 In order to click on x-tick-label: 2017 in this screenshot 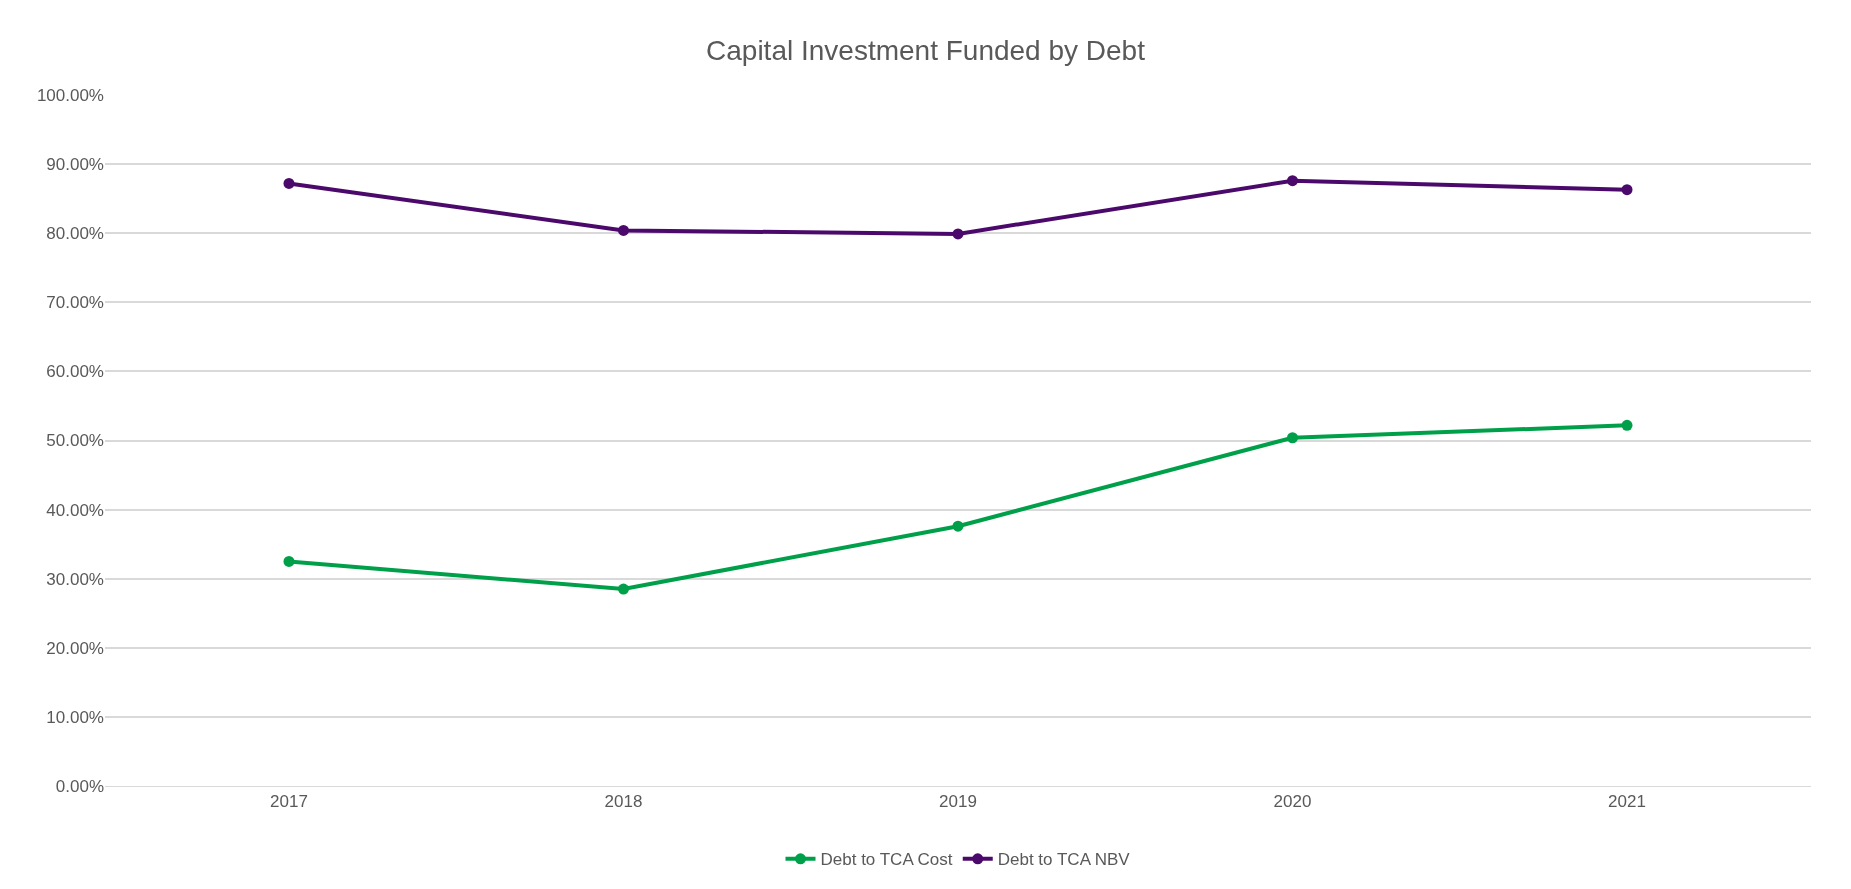, I will do `click(289, 802)`.